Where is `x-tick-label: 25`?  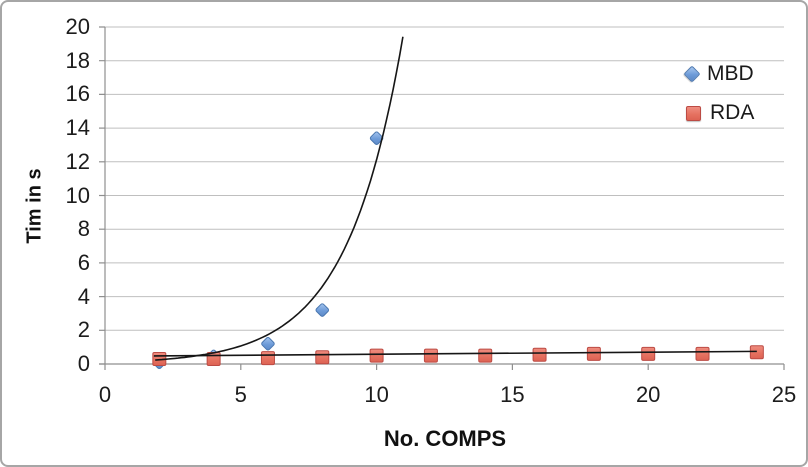
x-tick-label: 25 is located at coordinates (784, 394).